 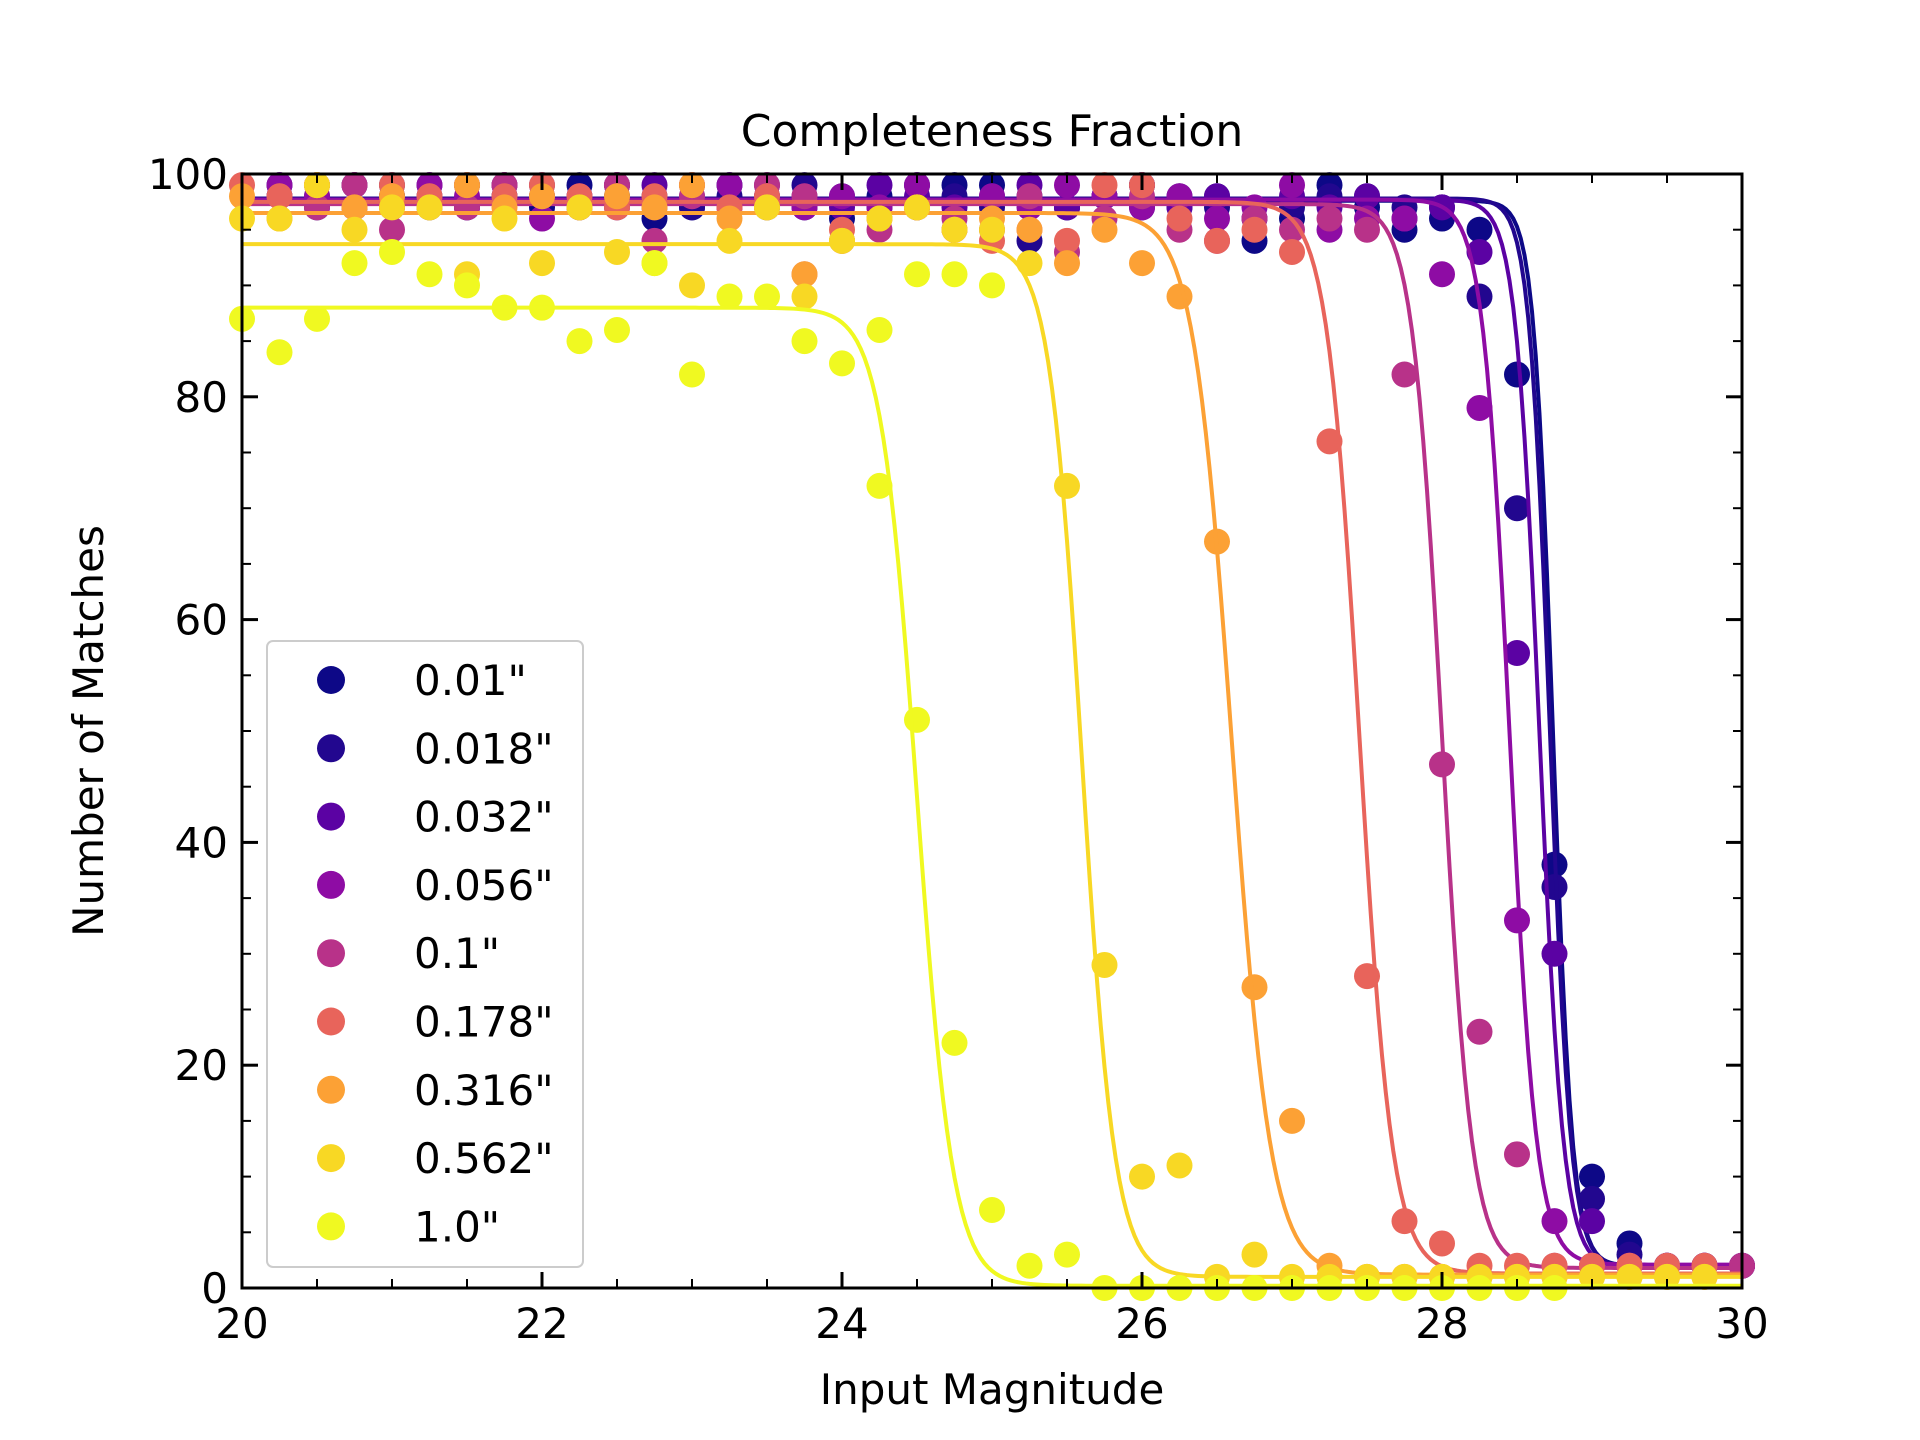 What do you see at coordinates (201, 397) in the screenshot?
I see `y-tick-label: 80` at bounding box center [201, 397].